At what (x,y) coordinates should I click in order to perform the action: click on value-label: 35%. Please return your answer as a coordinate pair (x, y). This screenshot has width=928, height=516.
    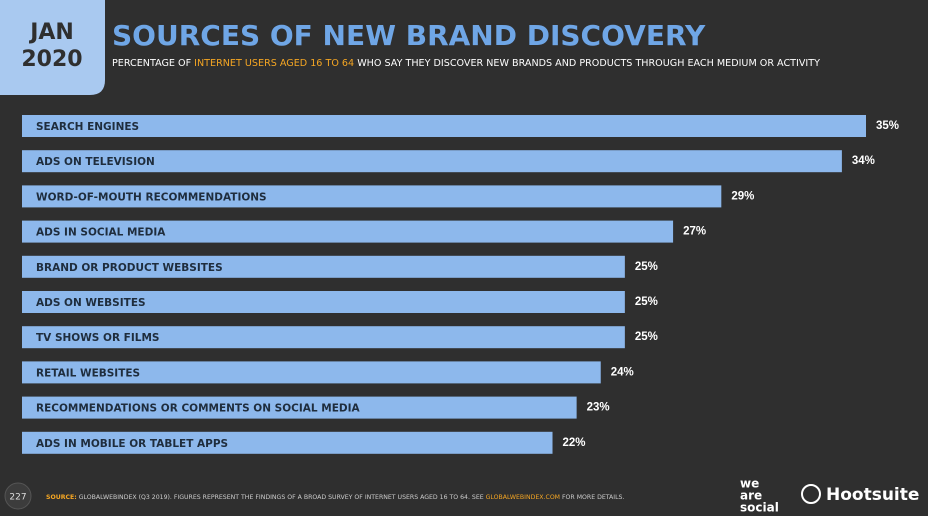
    Looking at the image, I should click on (887, 126).